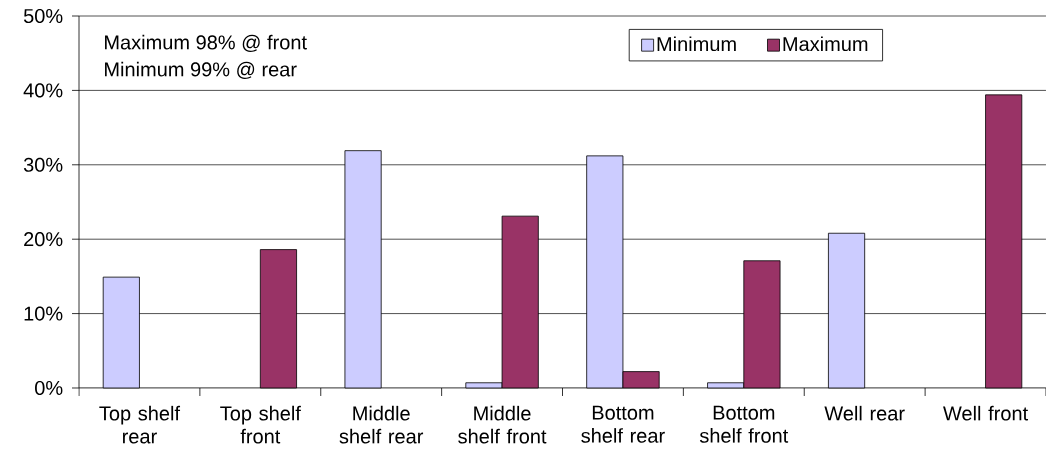  Describe the element at coordinates (502, 424) in the screenshot. I see `x-tick-label: Middle shelf front` at that location.